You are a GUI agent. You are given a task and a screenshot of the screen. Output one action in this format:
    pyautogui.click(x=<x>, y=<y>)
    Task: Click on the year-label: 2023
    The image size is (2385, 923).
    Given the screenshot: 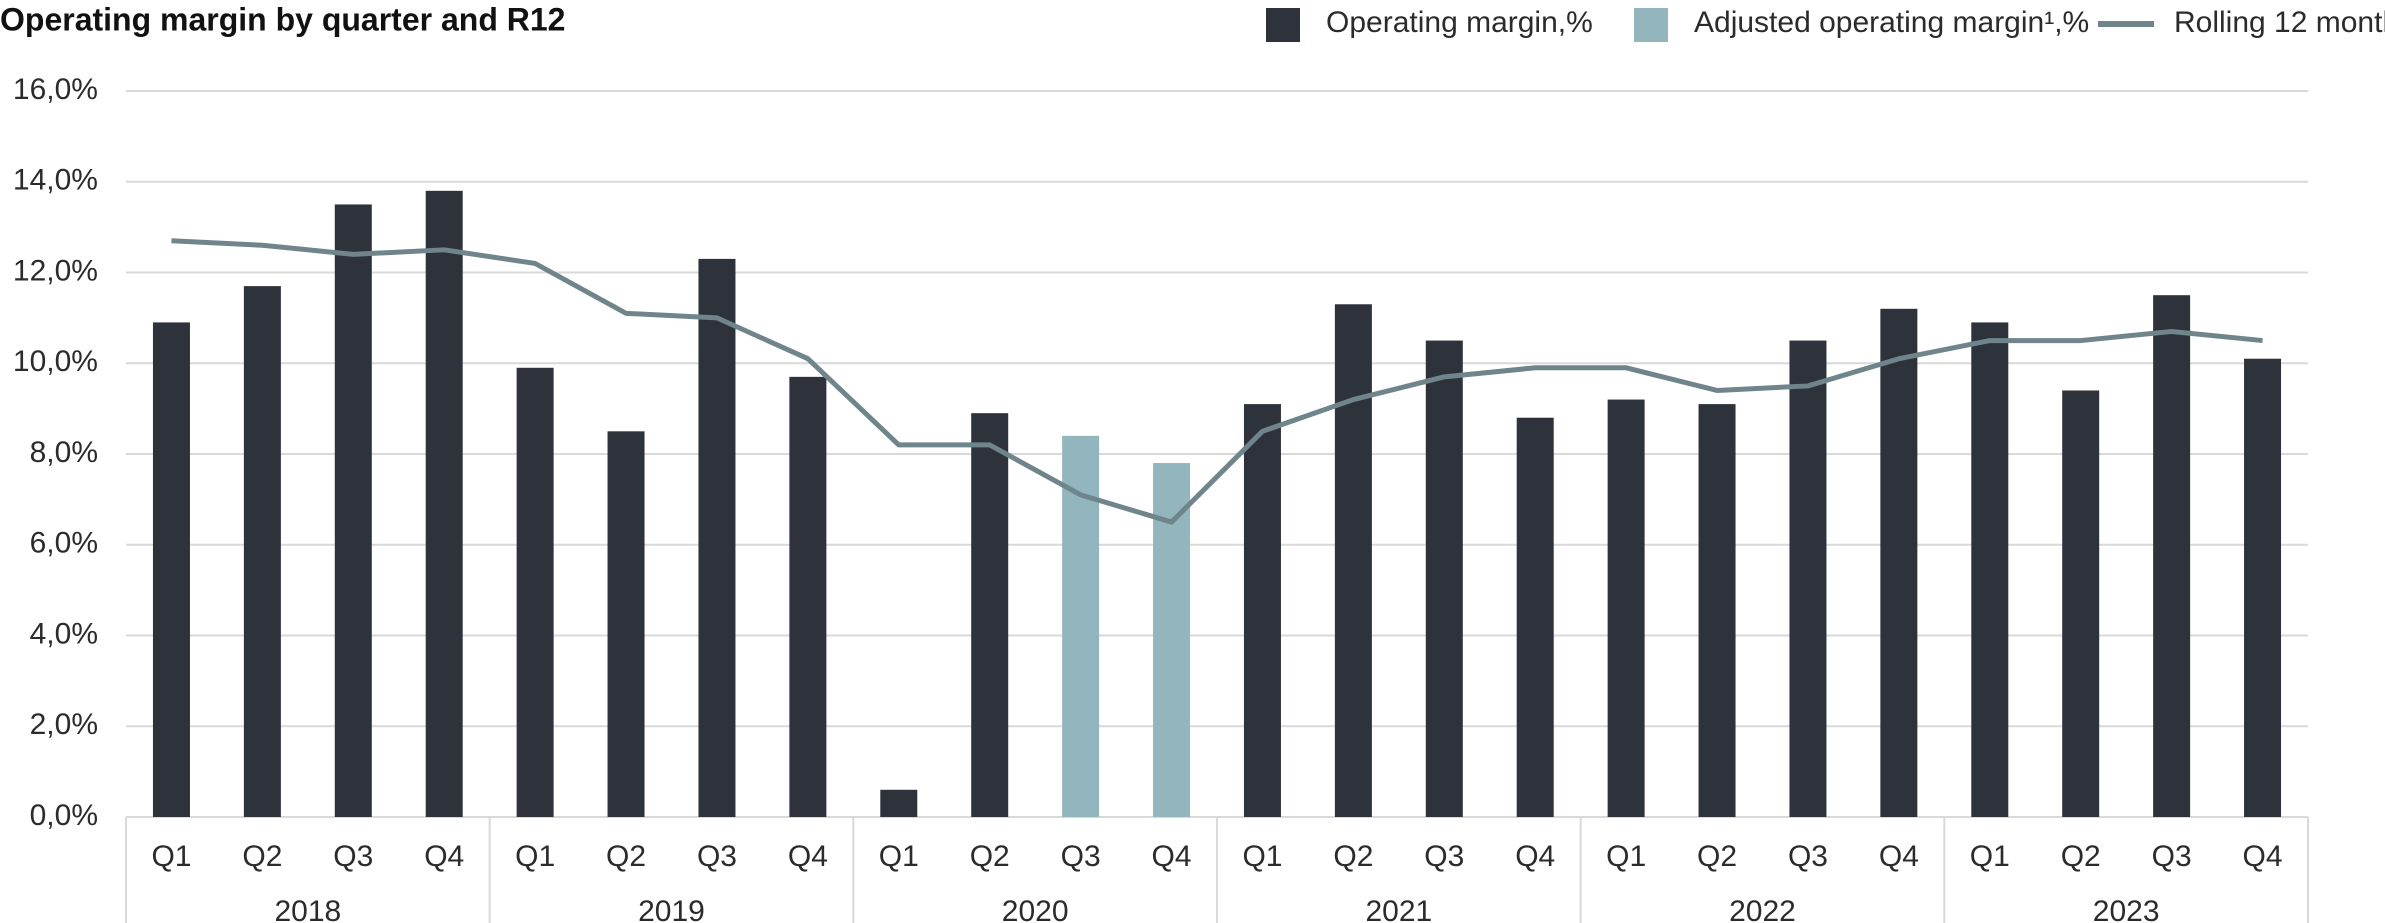 What is the action you would take?
    pyautogui.click(x=2126, y=909)
    